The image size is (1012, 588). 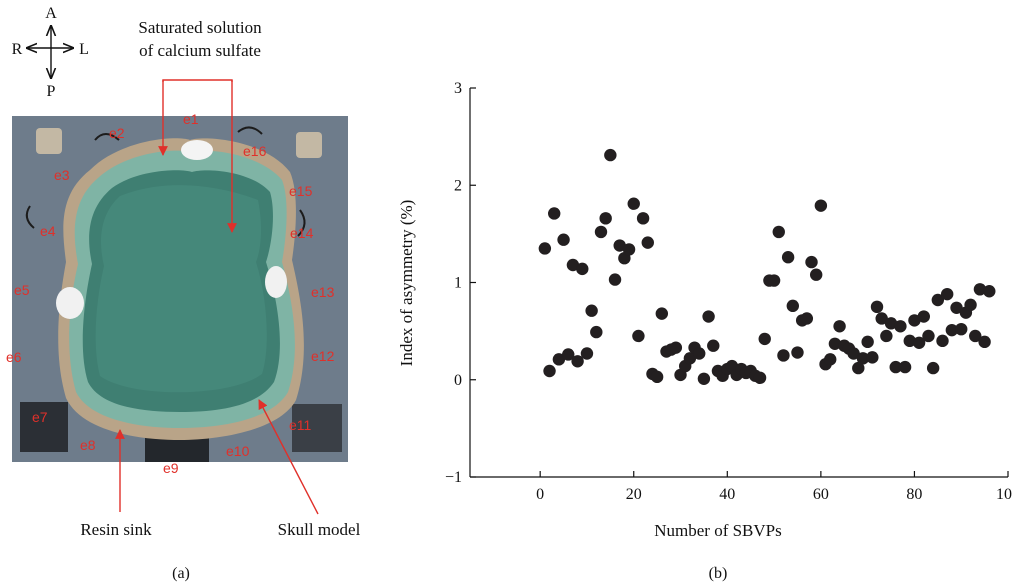 What do you see at coordinates (727, 494) in the screenshot?
I see `x-tick-label: 40` at bounding box center [727, 494].